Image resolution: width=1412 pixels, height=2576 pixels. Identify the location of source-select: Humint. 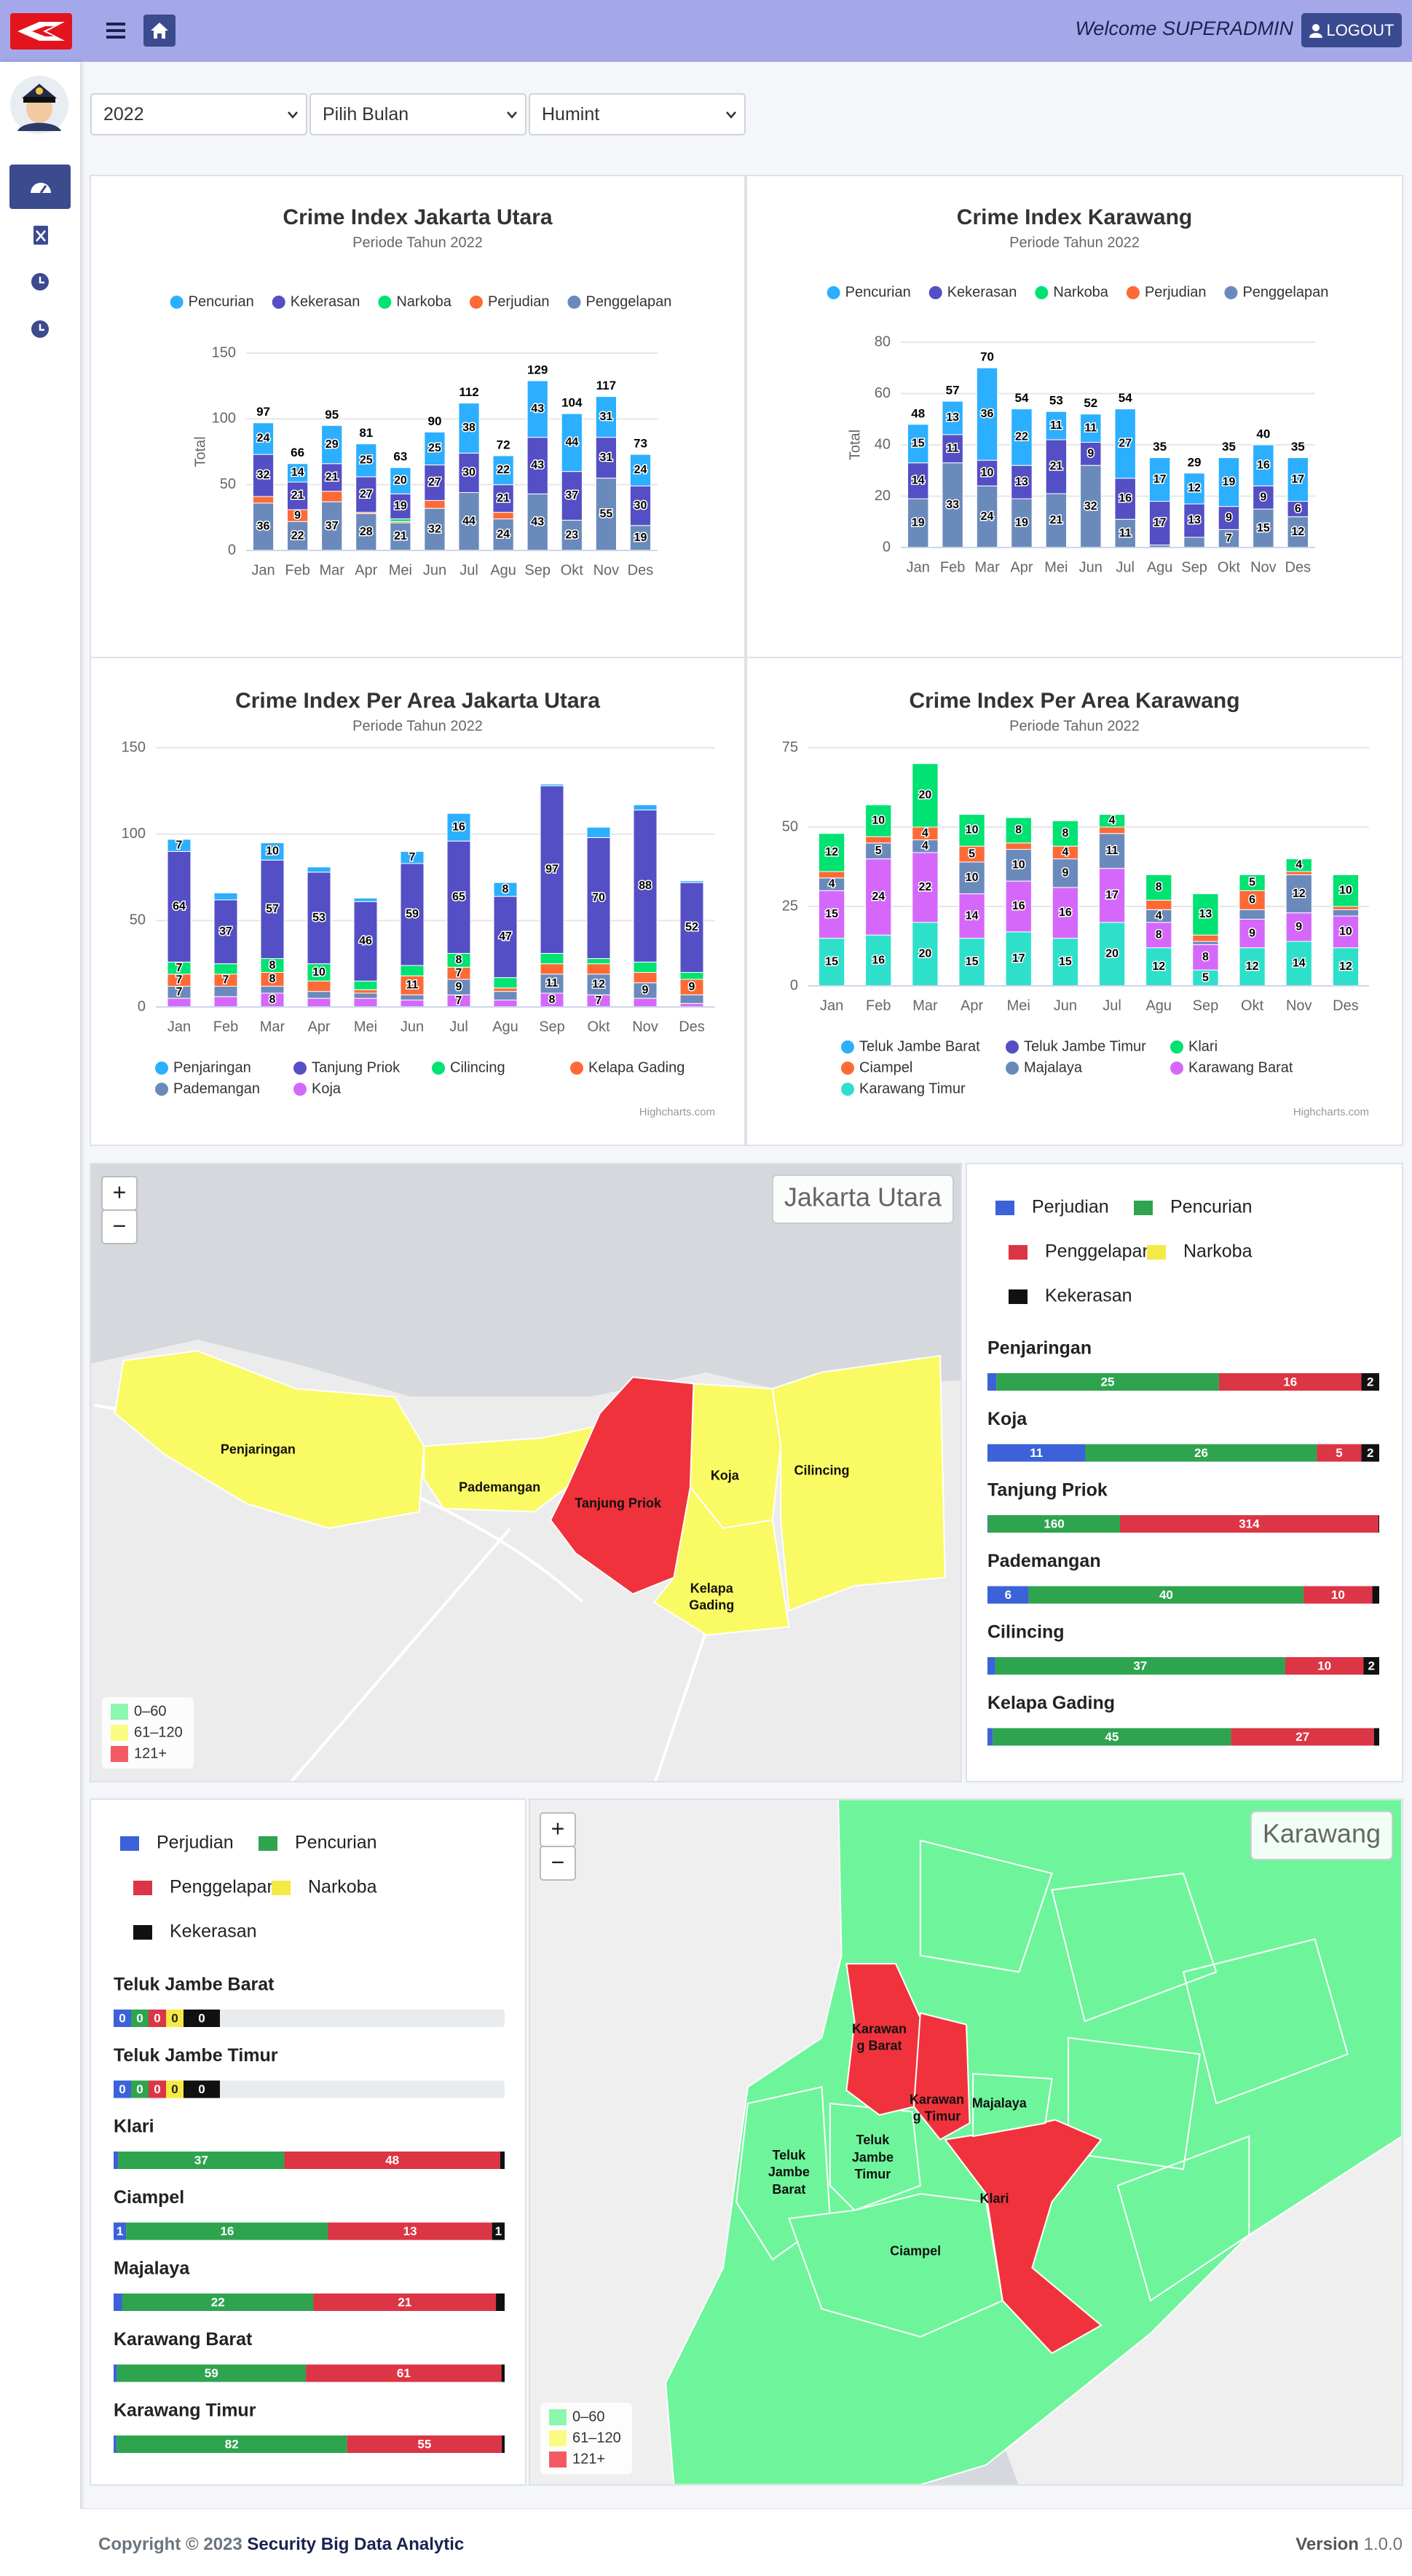
(637, 114).